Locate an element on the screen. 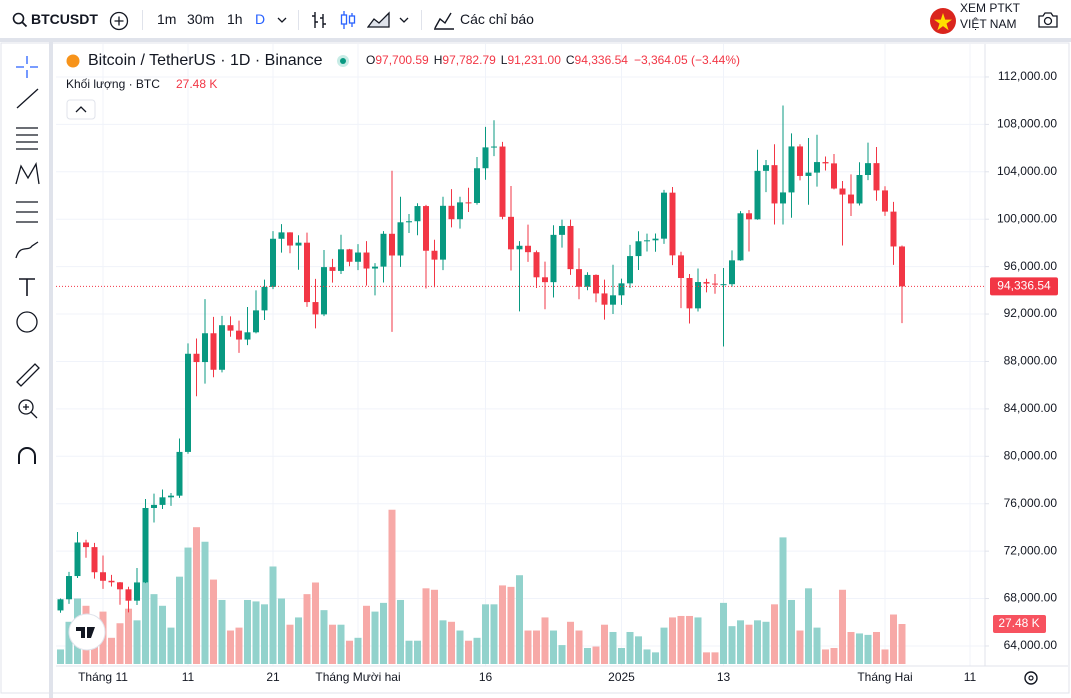  crosshair-tool is located at coordinates (27, 67).